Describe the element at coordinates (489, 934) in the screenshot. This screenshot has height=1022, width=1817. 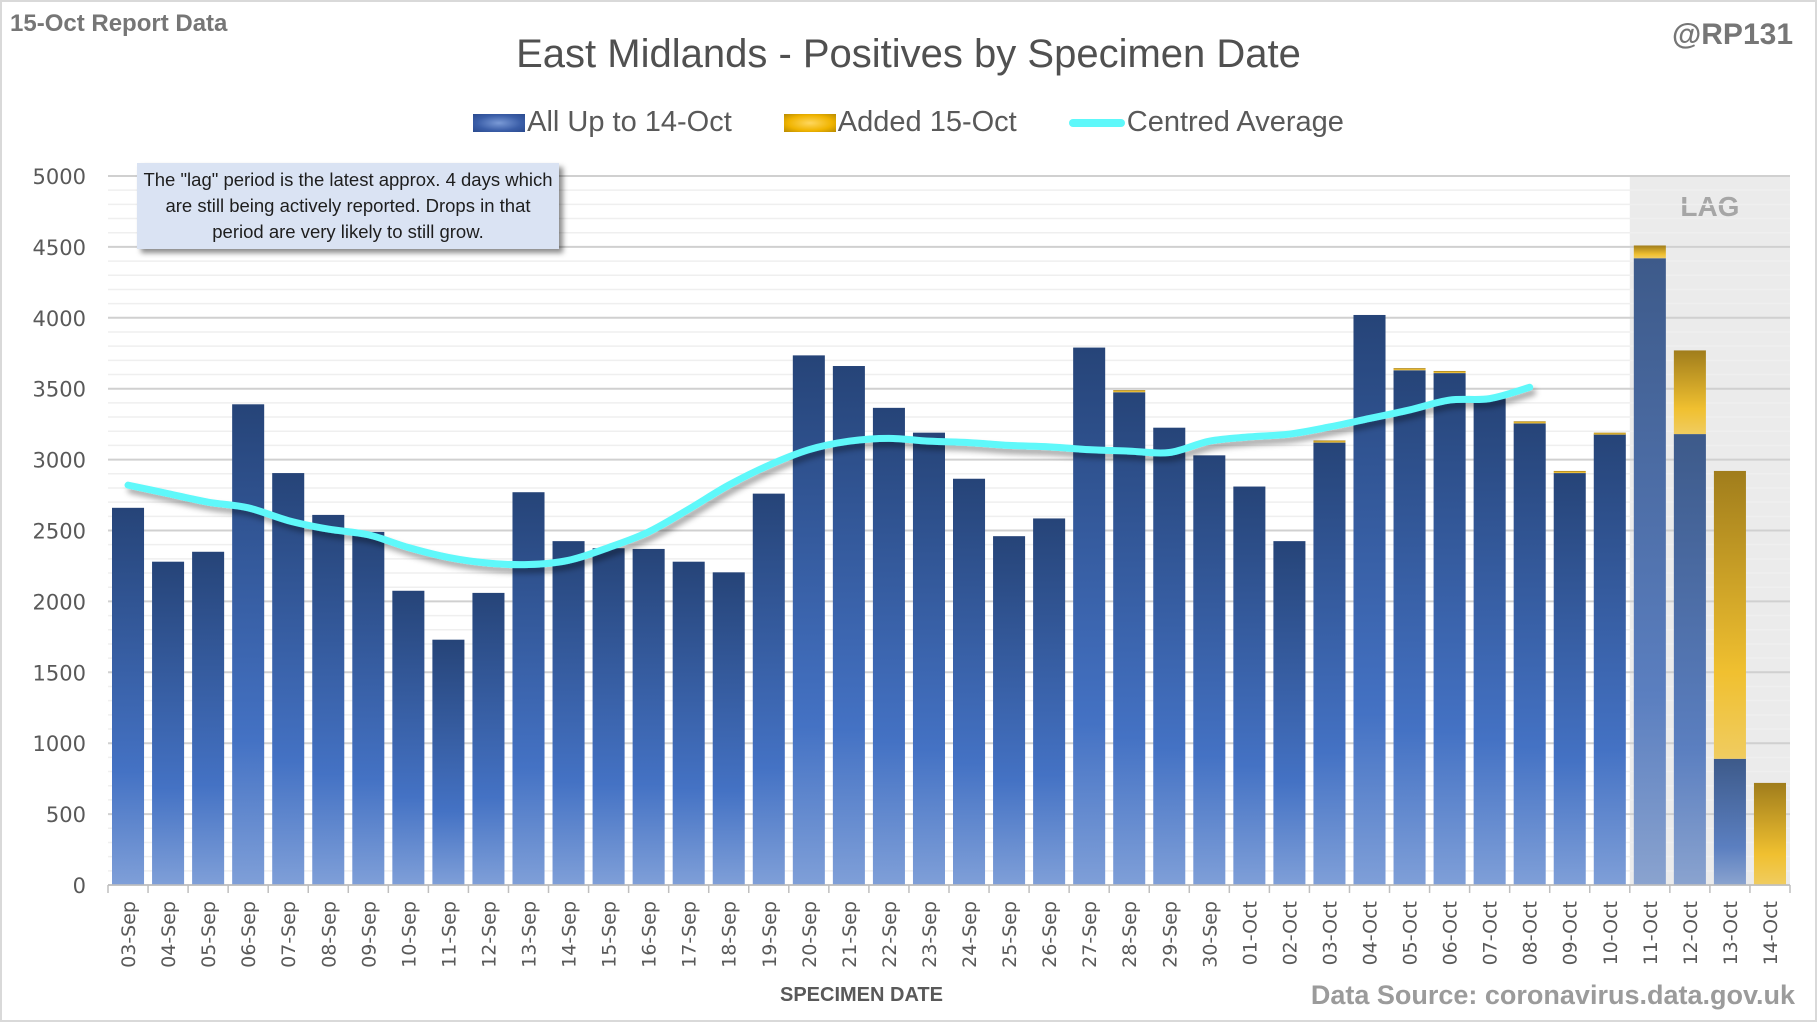
I see `x-tick-label: 12-Sep` at that location.